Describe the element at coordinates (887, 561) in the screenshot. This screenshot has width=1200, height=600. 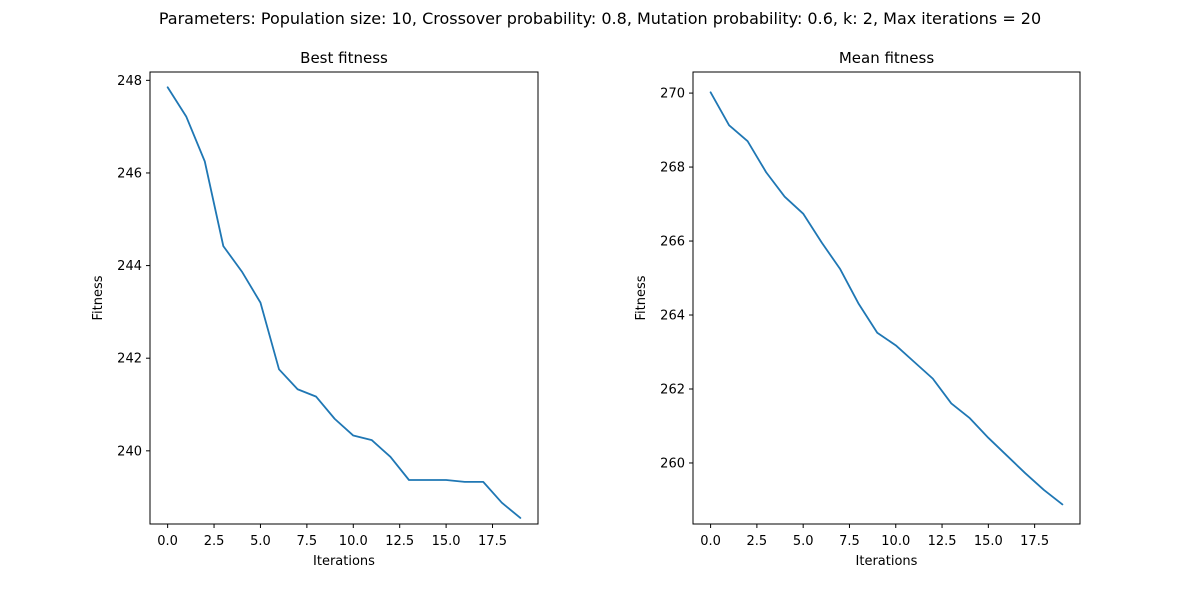
I see `mean-fitness-x-axis-label: Iterations` at that location.